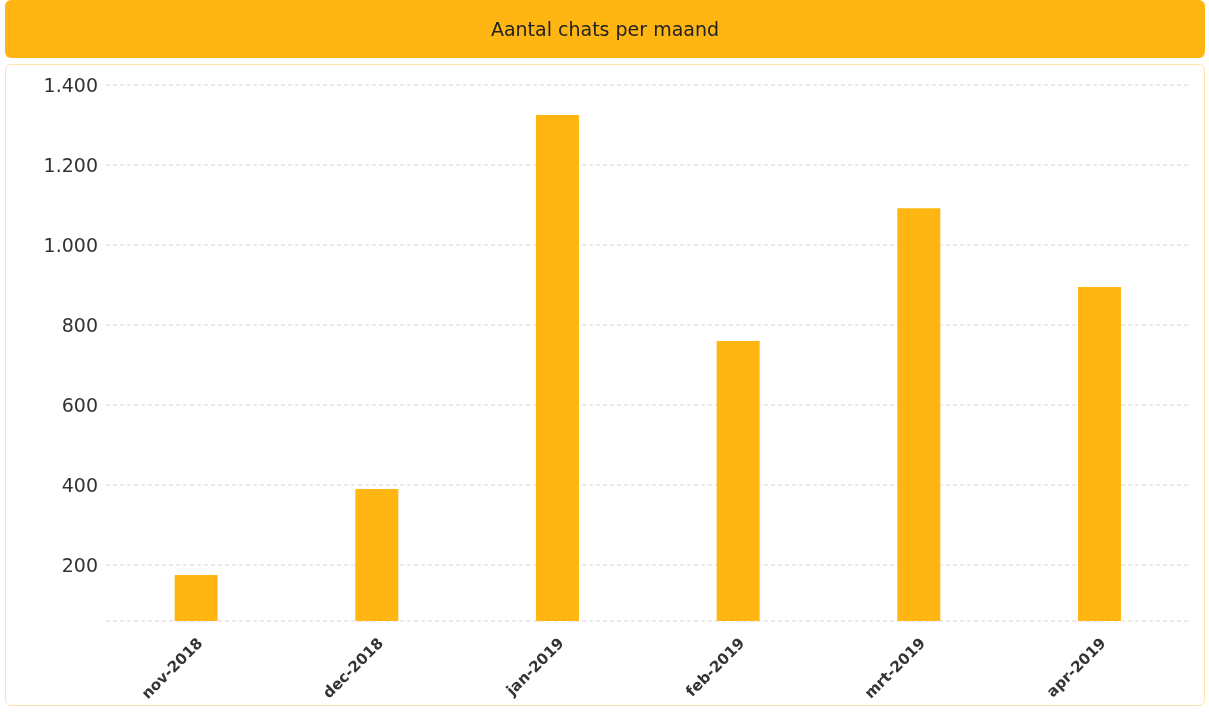 This screenshot has height=713, width=1209. Describe the element at coordinates (79, 324) in the screenshot. I see `y-tick-label: 800` at that location.